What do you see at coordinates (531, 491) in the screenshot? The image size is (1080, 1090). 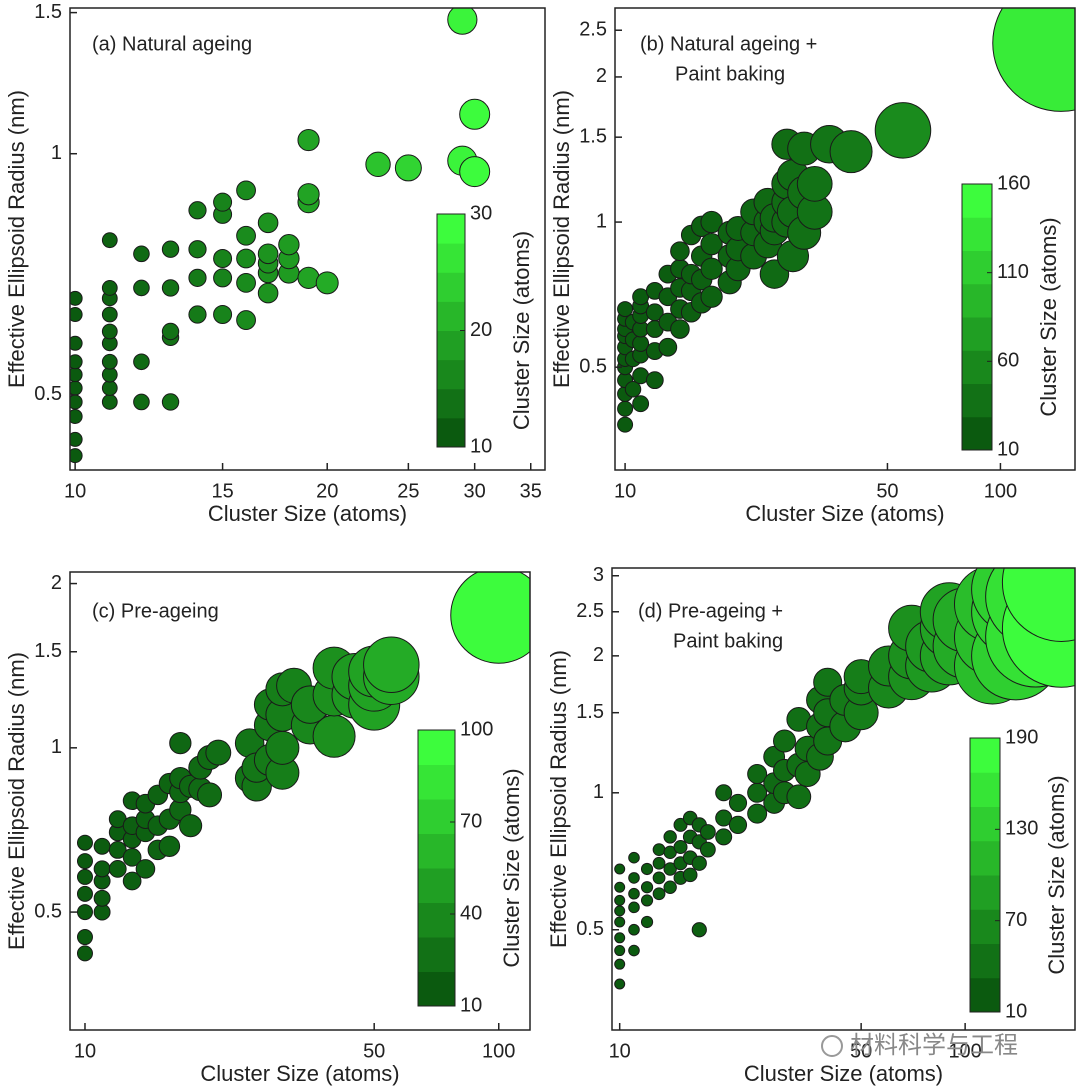 I see `x-tick-label: 35` at bounding box center [531, 491].